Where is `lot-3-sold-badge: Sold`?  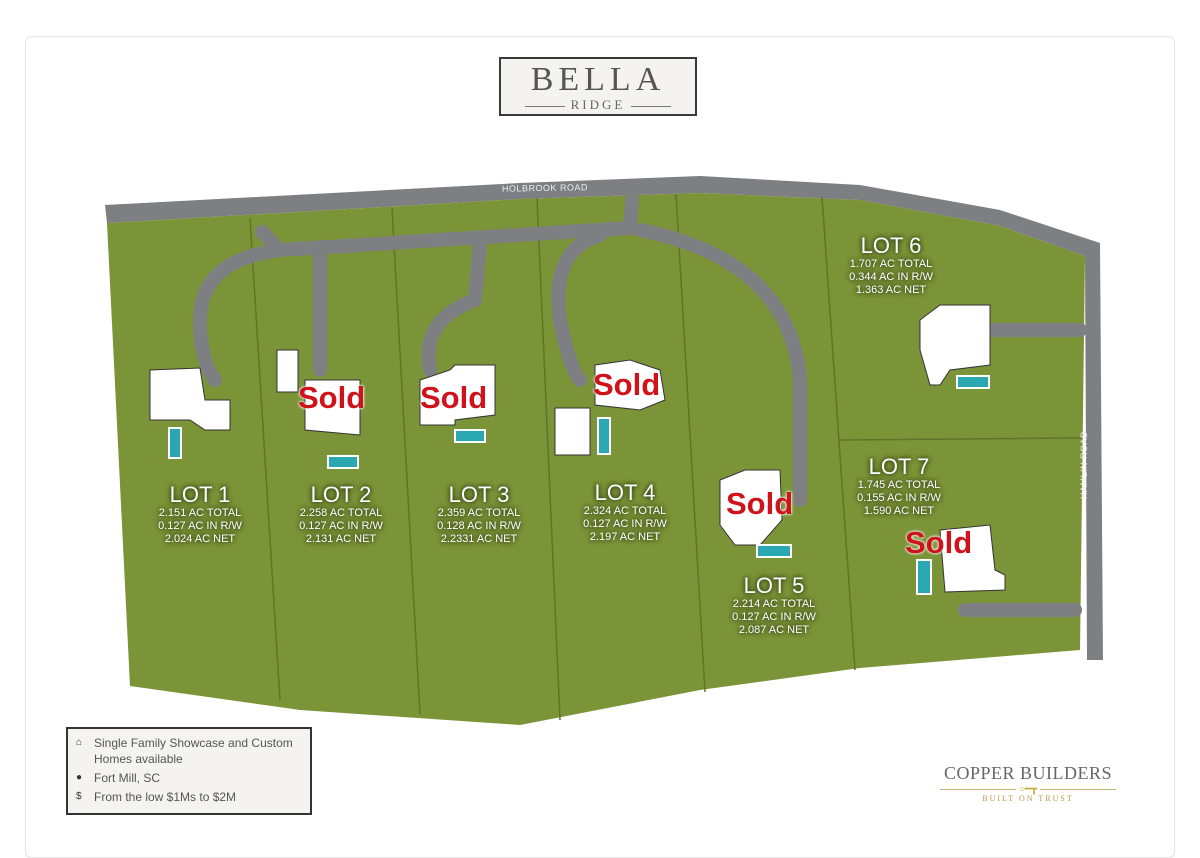
lot-3-sold-badge: Sold is located at coordinates (454, 397).